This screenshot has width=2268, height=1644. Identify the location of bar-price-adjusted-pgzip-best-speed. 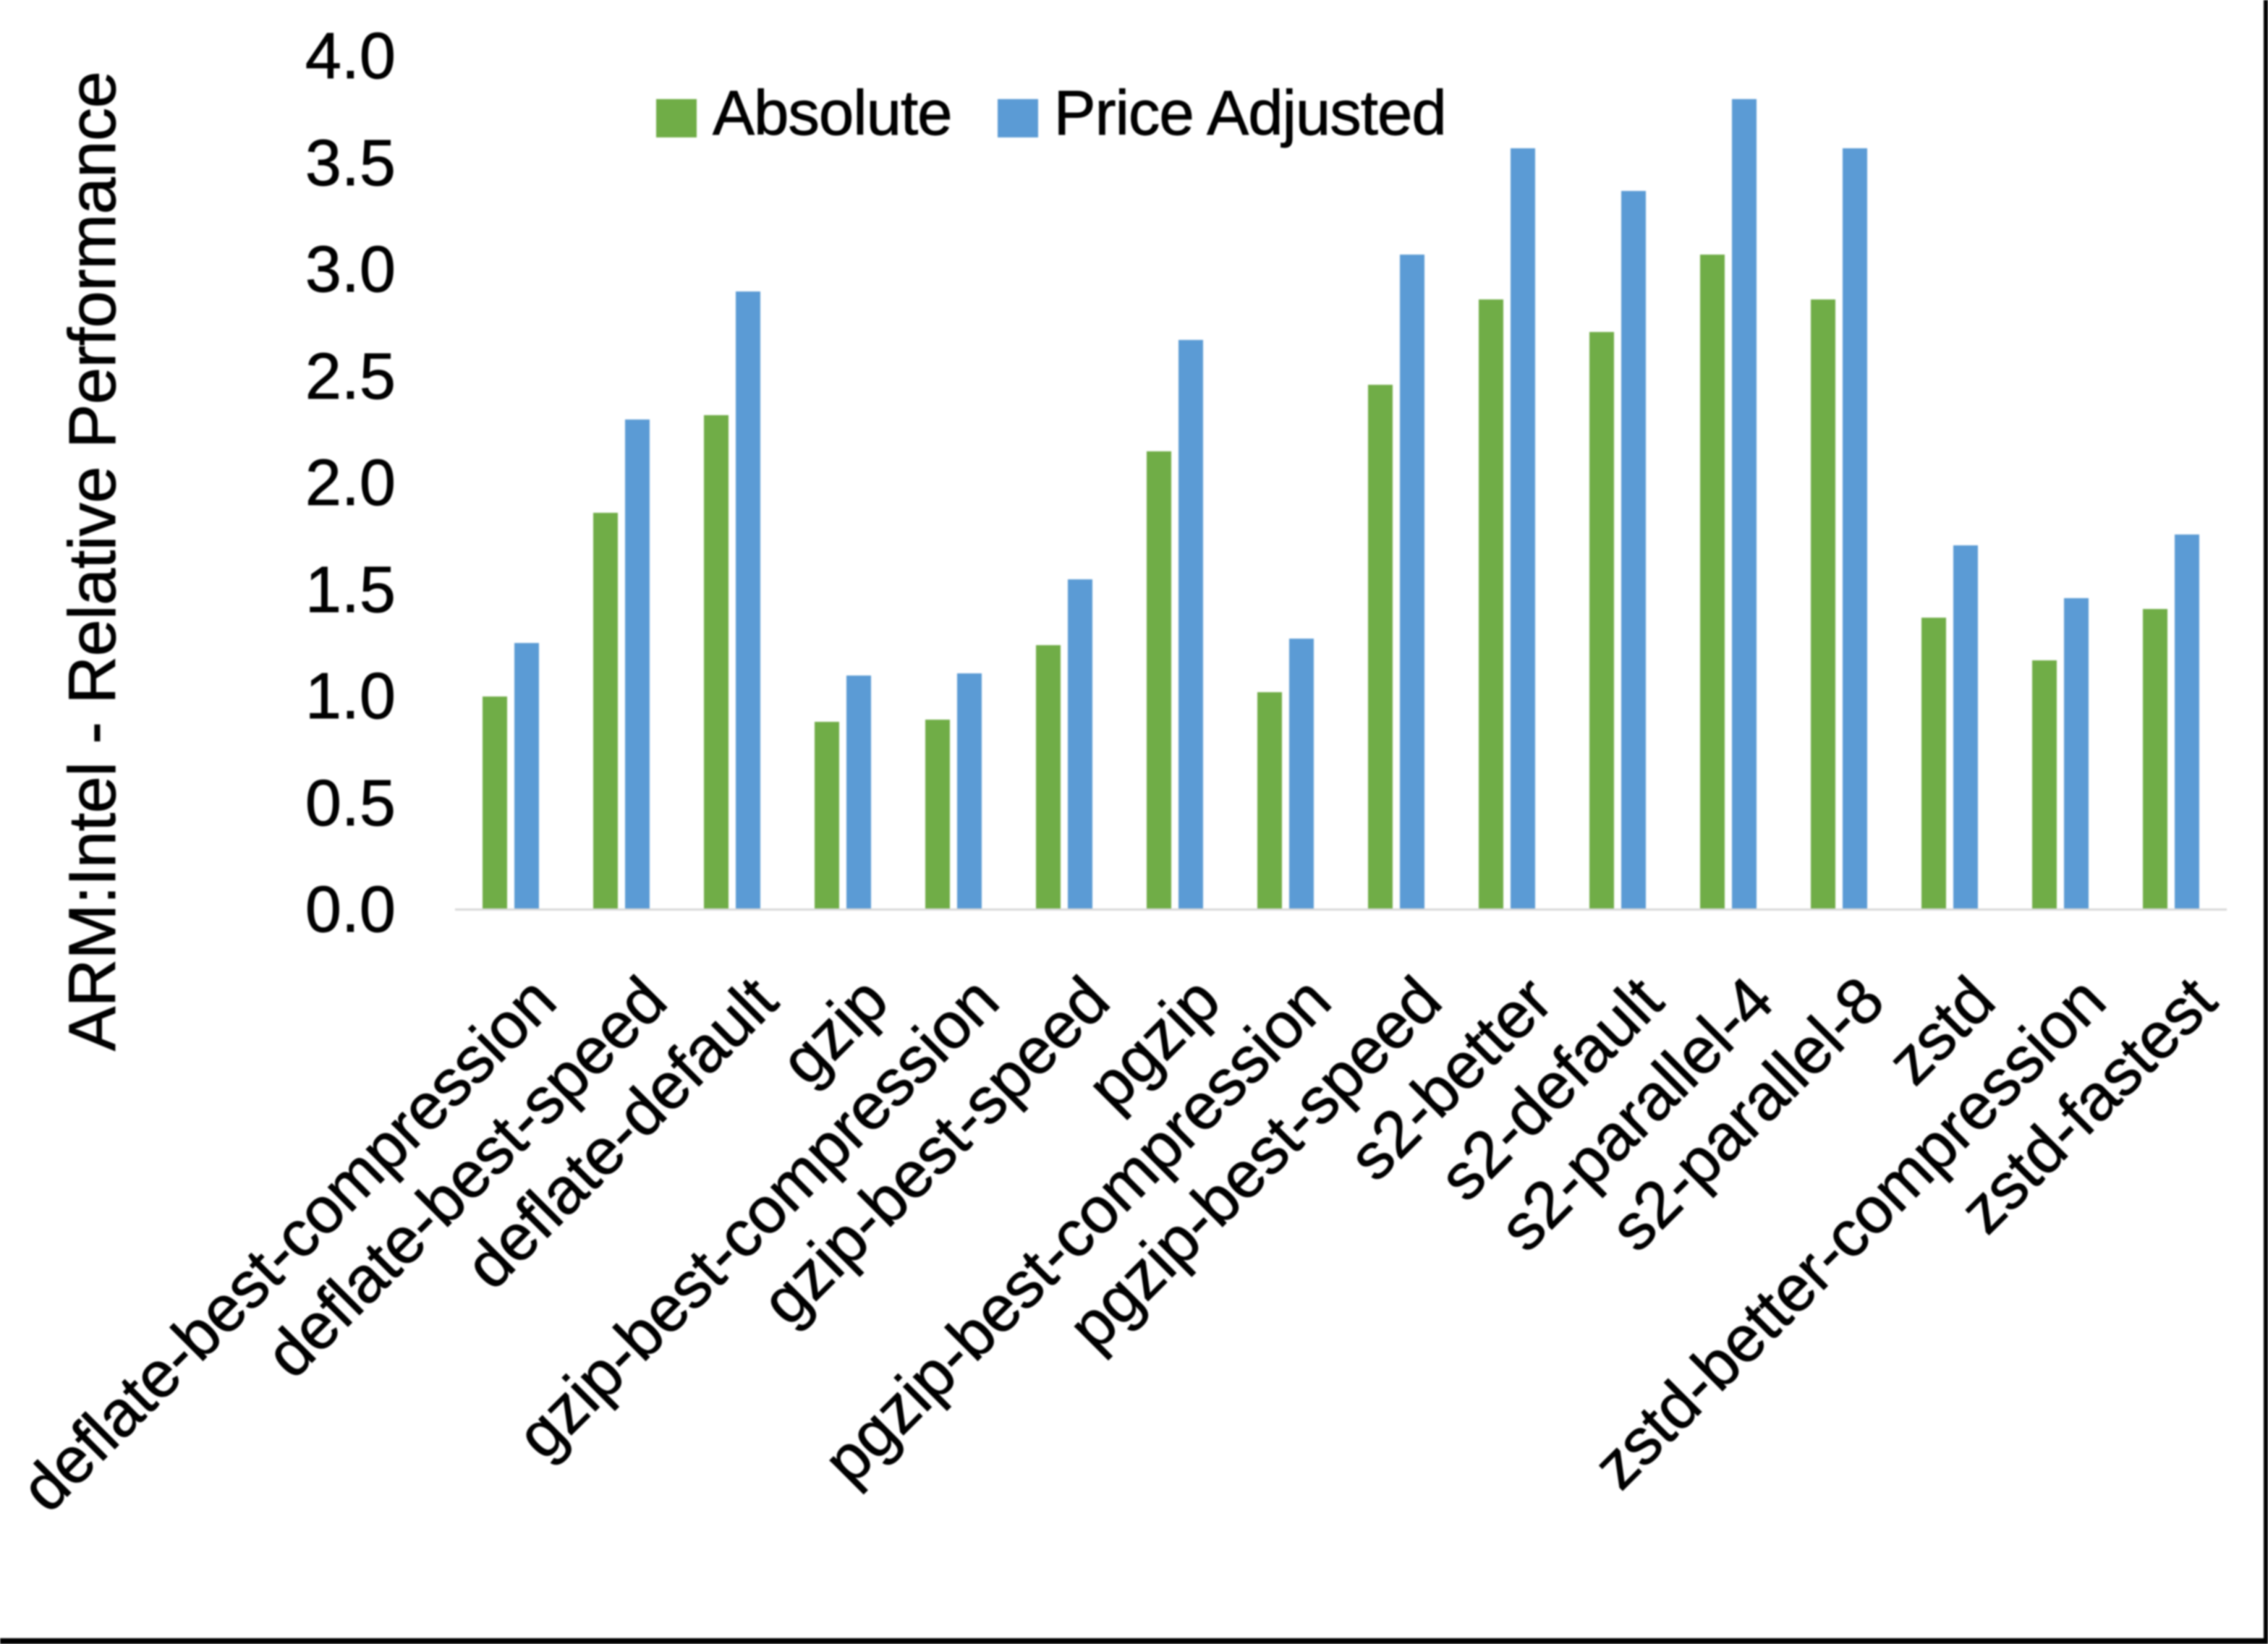
(1412, 582).